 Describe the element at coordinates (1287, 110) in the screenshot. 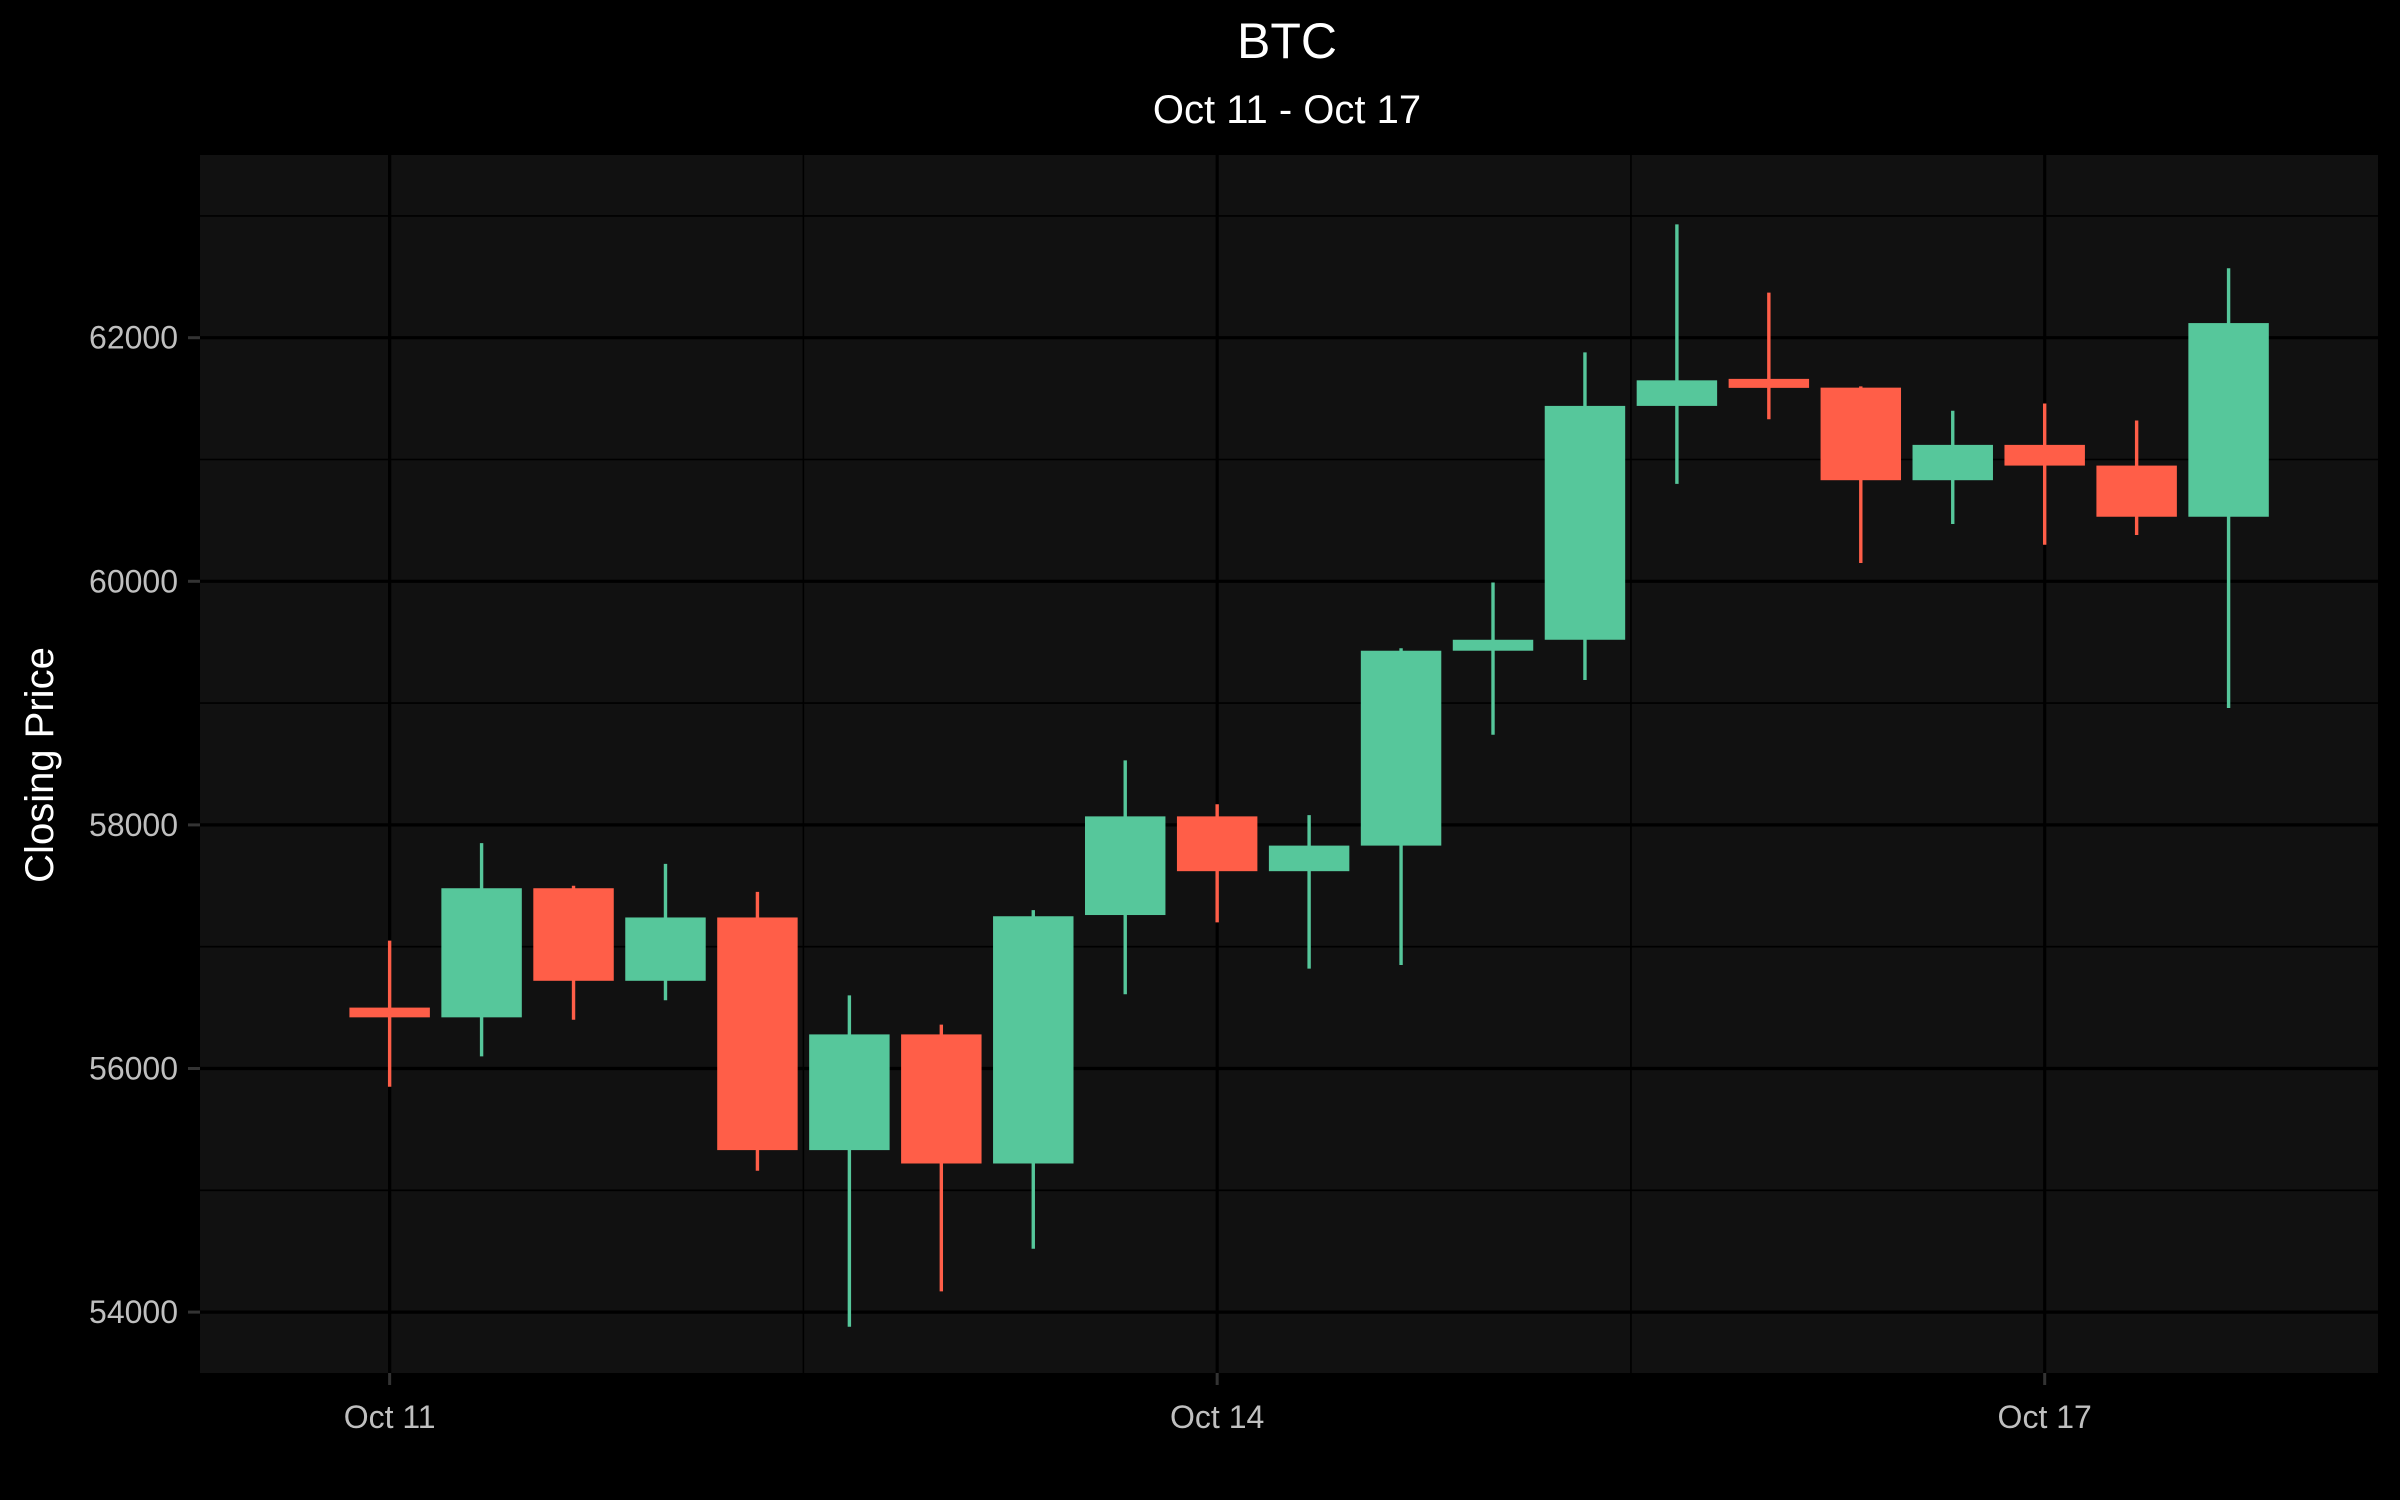

I see `chart-subtitle: Oct 11 - Oct 17` at that location.